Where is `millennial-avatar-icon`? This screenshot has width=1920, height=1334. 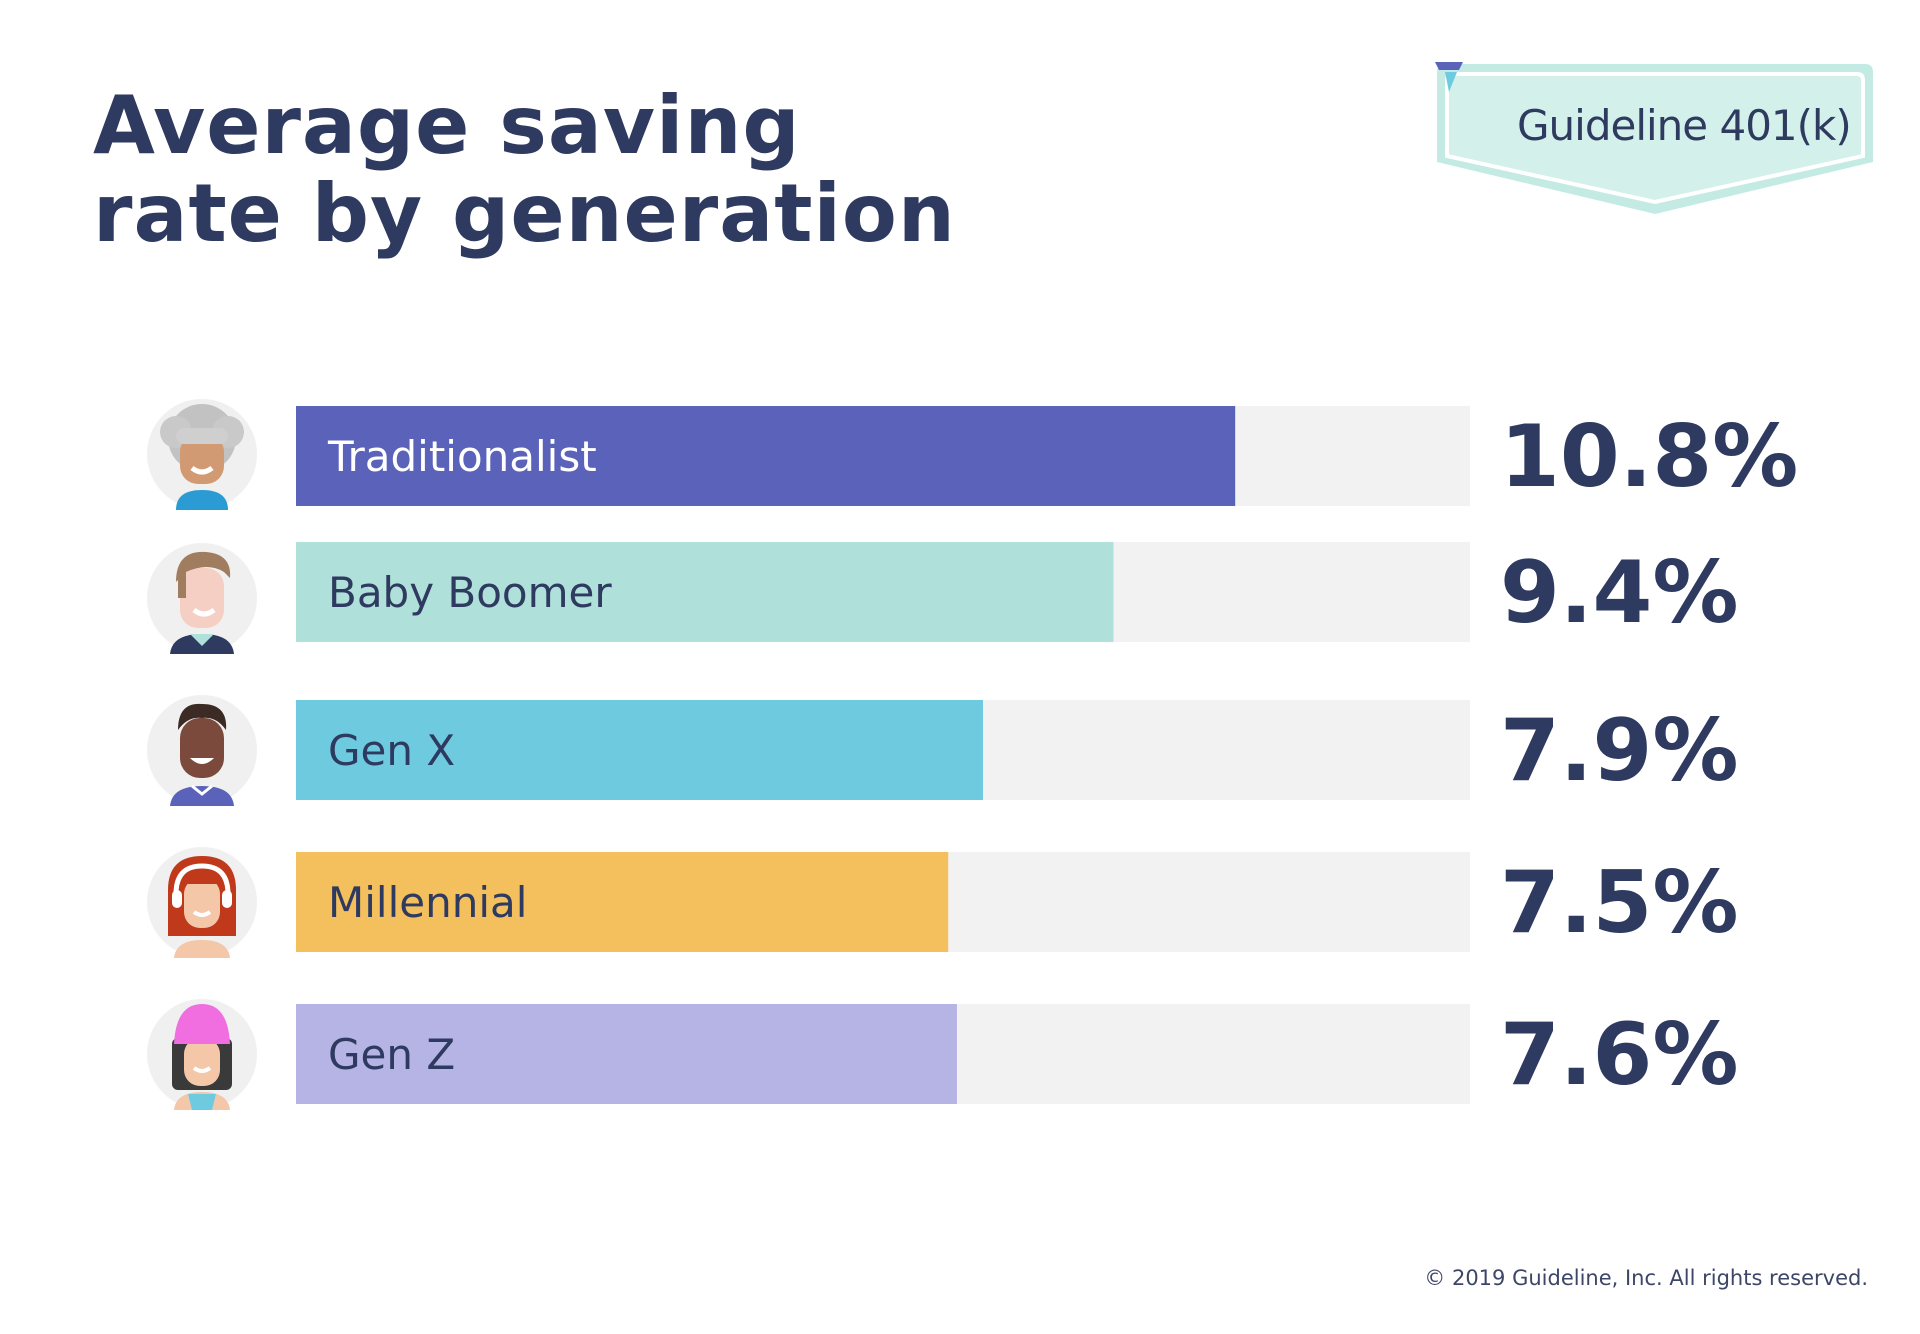 millennial-avatar-icon is located at coordinates (202, 902).